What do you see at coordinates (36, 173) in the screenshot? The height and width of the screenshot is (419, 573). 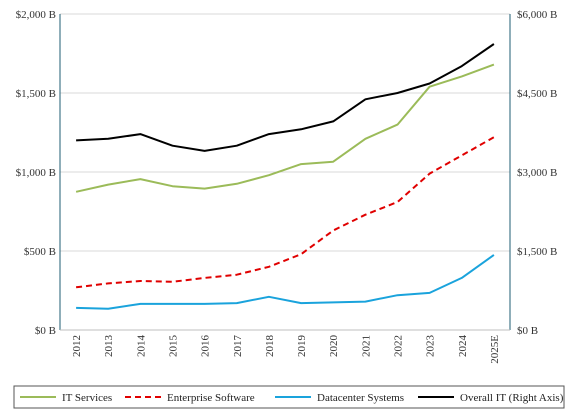 I see `left-y-tick-label: $1,000 B` at bounding box center [36, 173].